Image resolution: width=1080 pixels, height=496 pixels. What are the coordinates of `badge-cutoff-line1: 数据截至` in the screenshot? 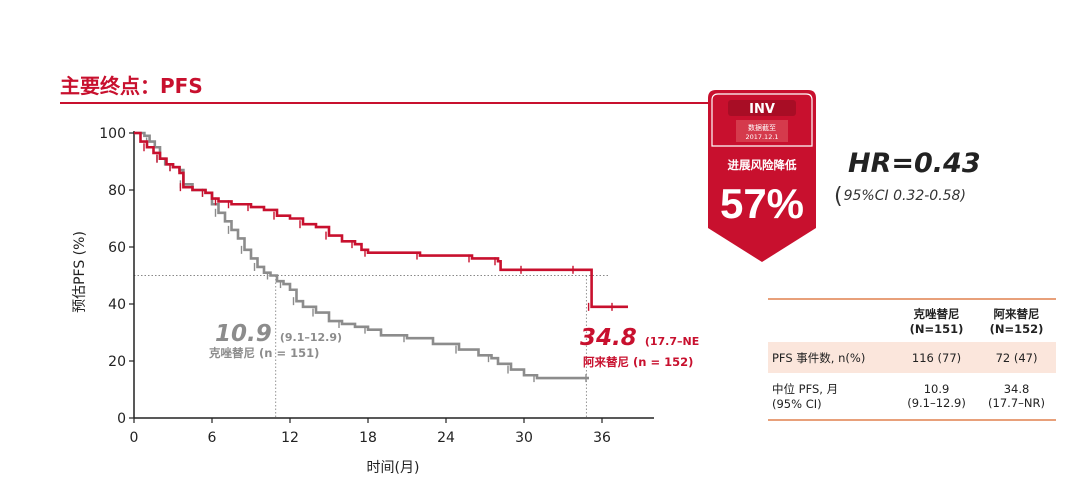 It's located at (762, 127).